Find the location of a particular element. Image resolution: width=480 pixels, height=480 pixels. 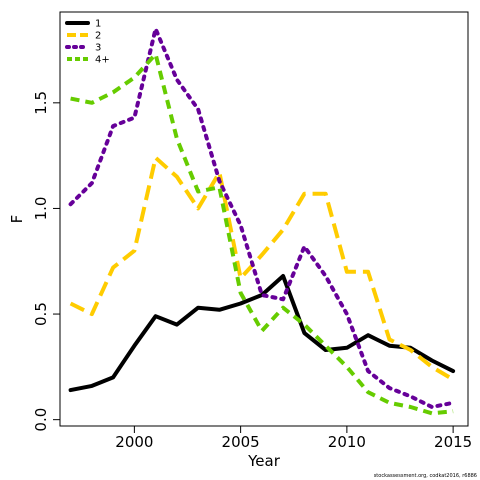

y-tick-label: 1.0 is located at coordinates (41, 209).